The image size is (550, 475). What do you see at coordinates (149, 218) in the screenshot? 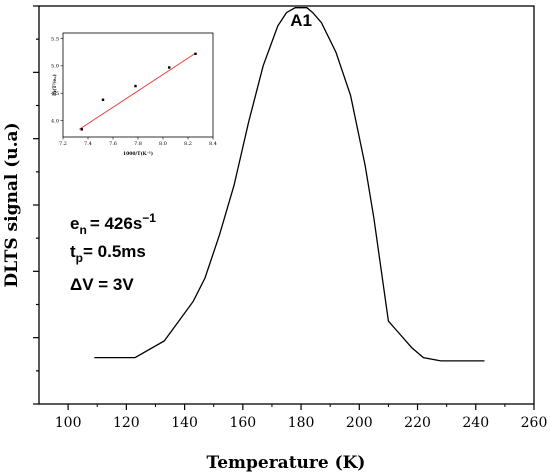
I see `emission-rate-exponent: −1` at bounding box center [149, 218].